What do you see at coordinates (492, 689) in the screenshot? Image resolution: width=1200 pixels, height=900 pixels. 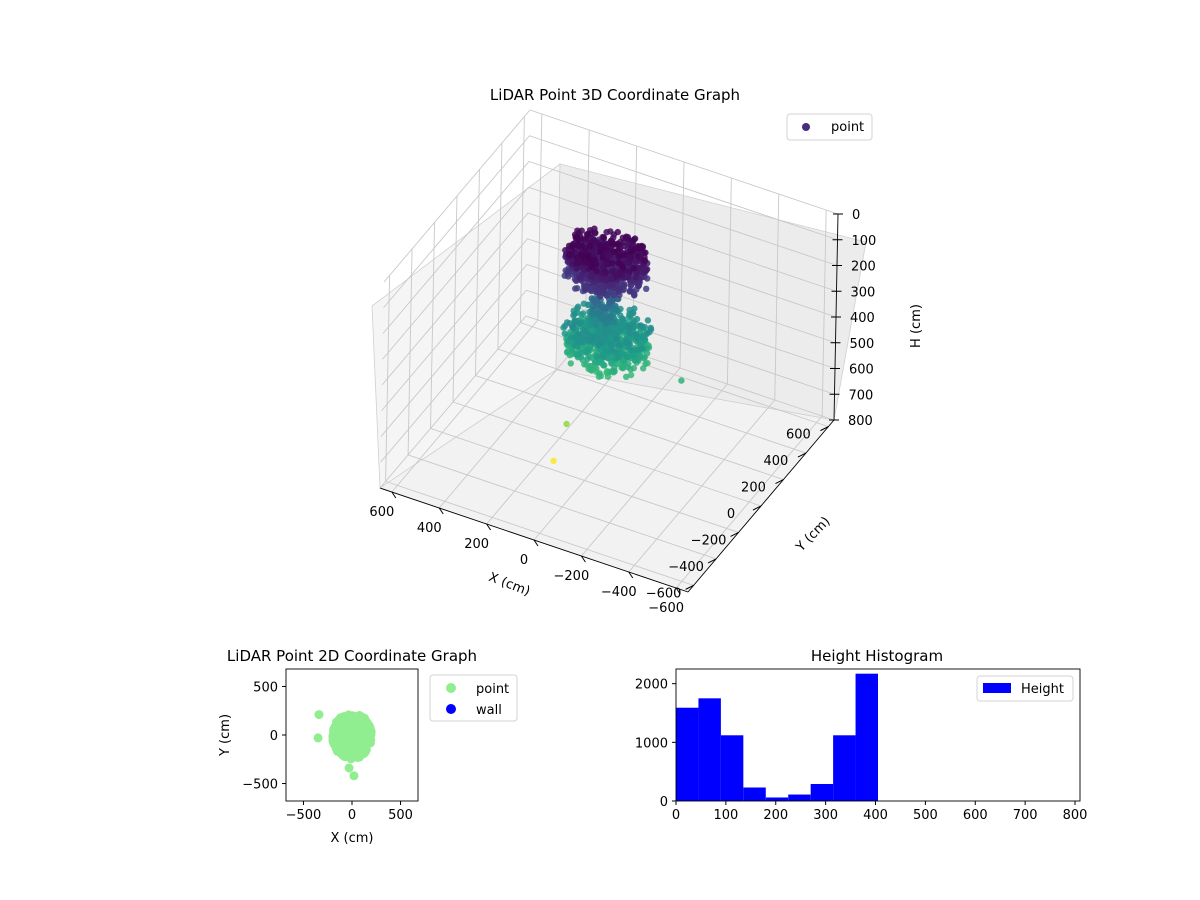 I see `legend-2d-point-label: point` at bounding box center [492, 689].